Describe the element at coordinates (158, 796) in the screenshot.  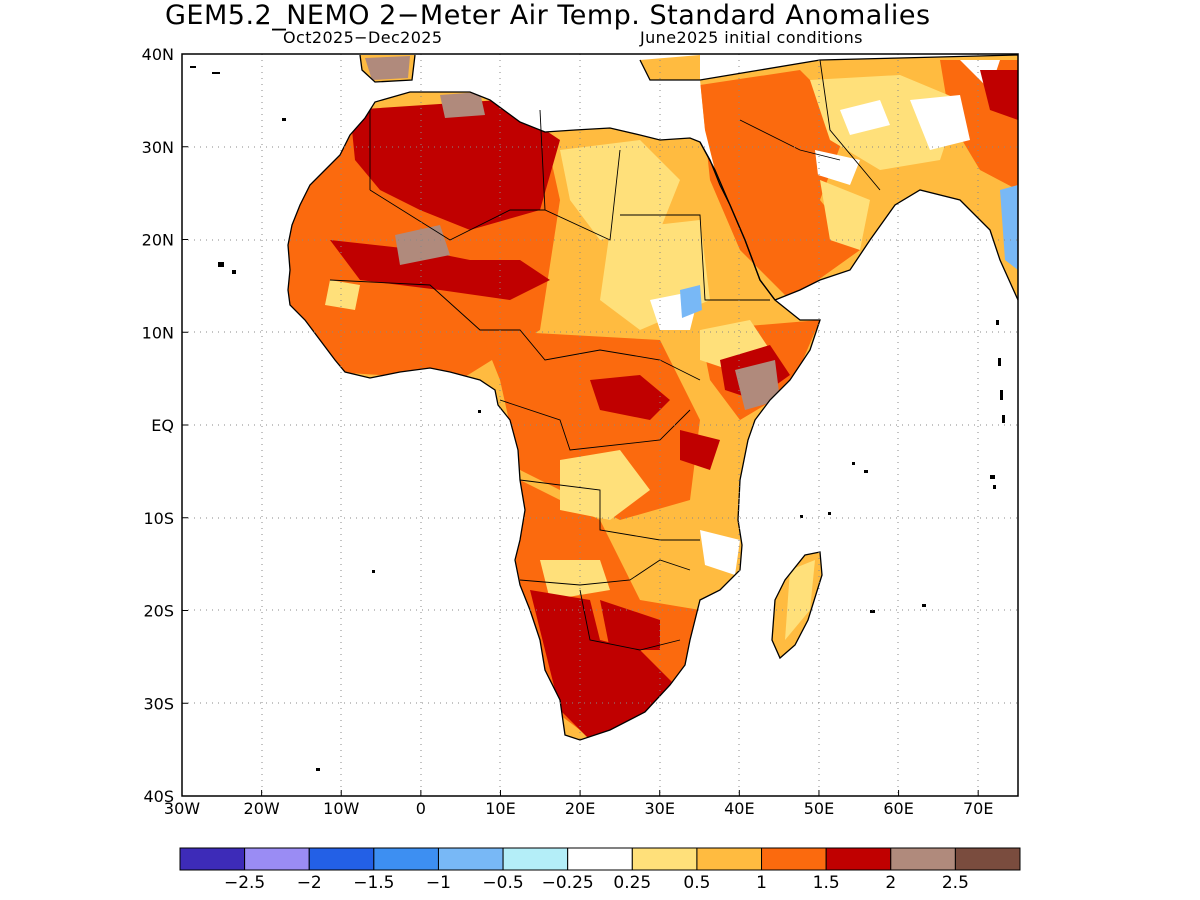
I see `lat-tick-label: 40S` at that location.